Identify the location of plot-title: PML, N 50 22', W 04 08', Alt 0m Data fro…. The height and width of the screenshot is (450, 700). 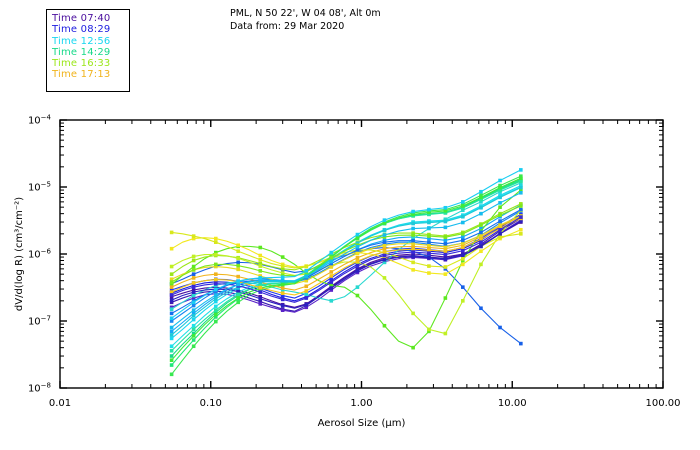
(305, 20).